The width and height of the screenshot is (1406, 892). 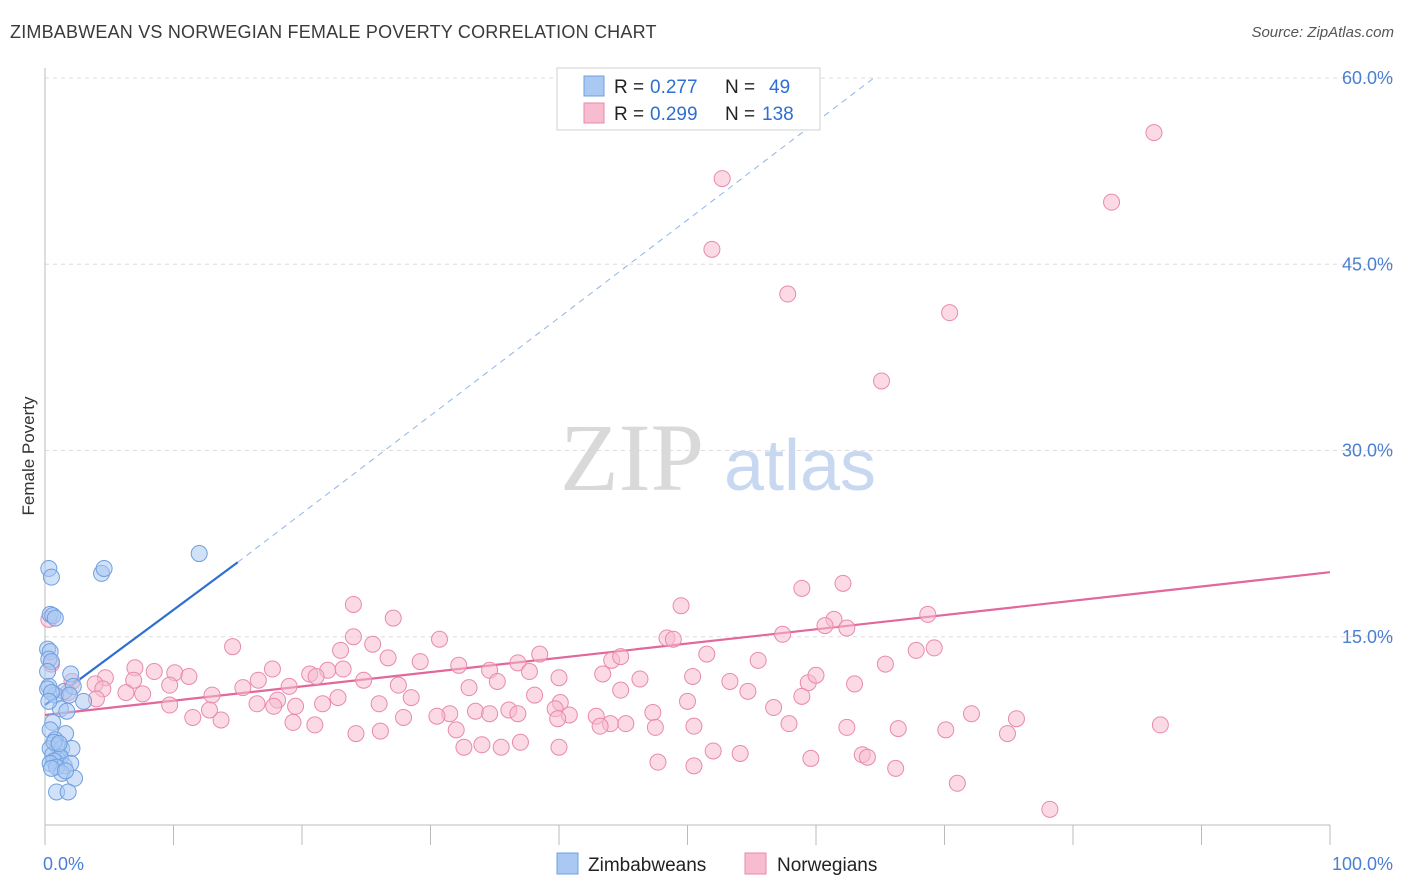 I want to click on watermark: ZIP atlas, so click(x=718, y=457).